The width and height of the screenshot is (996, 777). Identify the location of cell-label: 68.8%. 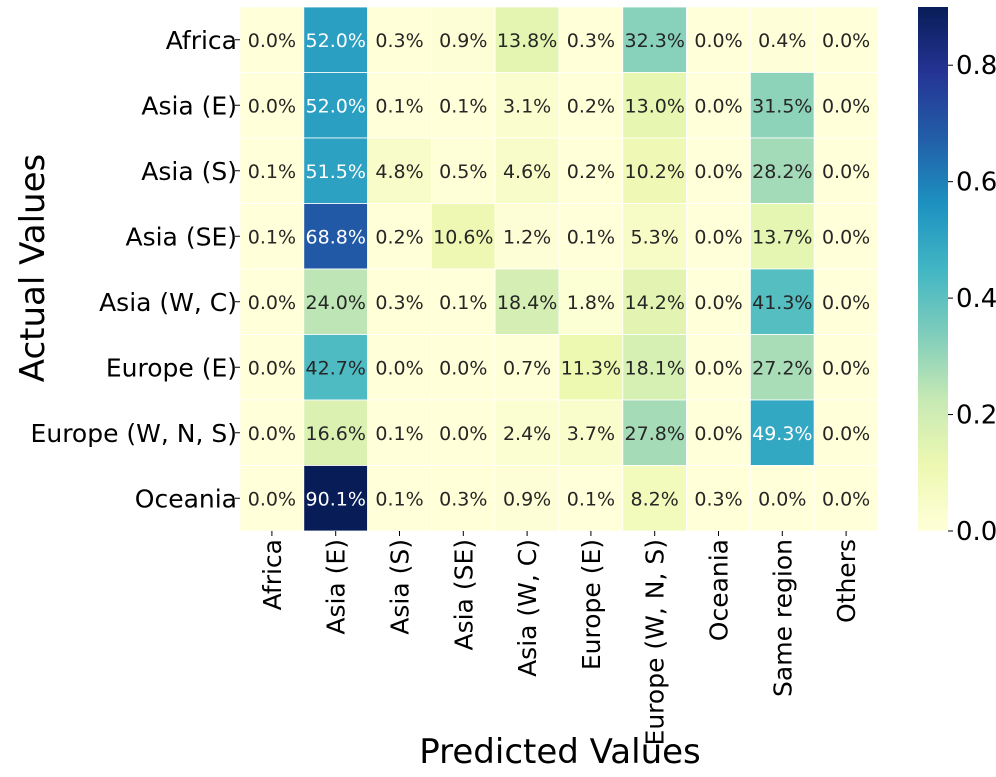
(336, 237).